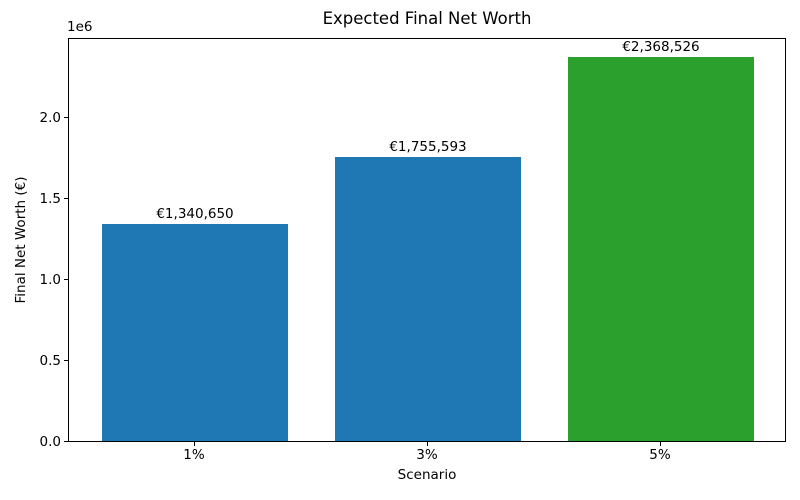 This screenshot has width=800, height=500. What do you see at coordinates (50, 361) in the screenshot?
I see `y-tick-label: 0.5` at bounding box center [50, 361].